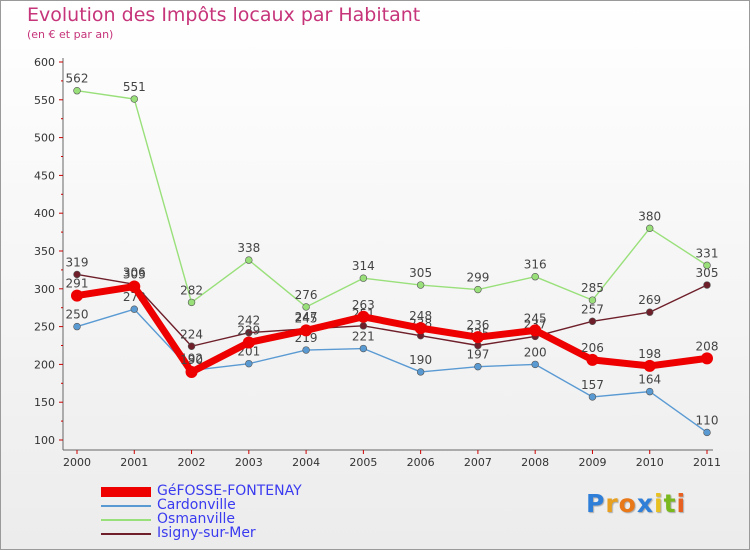 The image size is (750, 550). What do you see at coordinates (70, 34) in the screenshot?
I see `chart-subtitle: (en € et par an)` at bounding box center [70, 34].